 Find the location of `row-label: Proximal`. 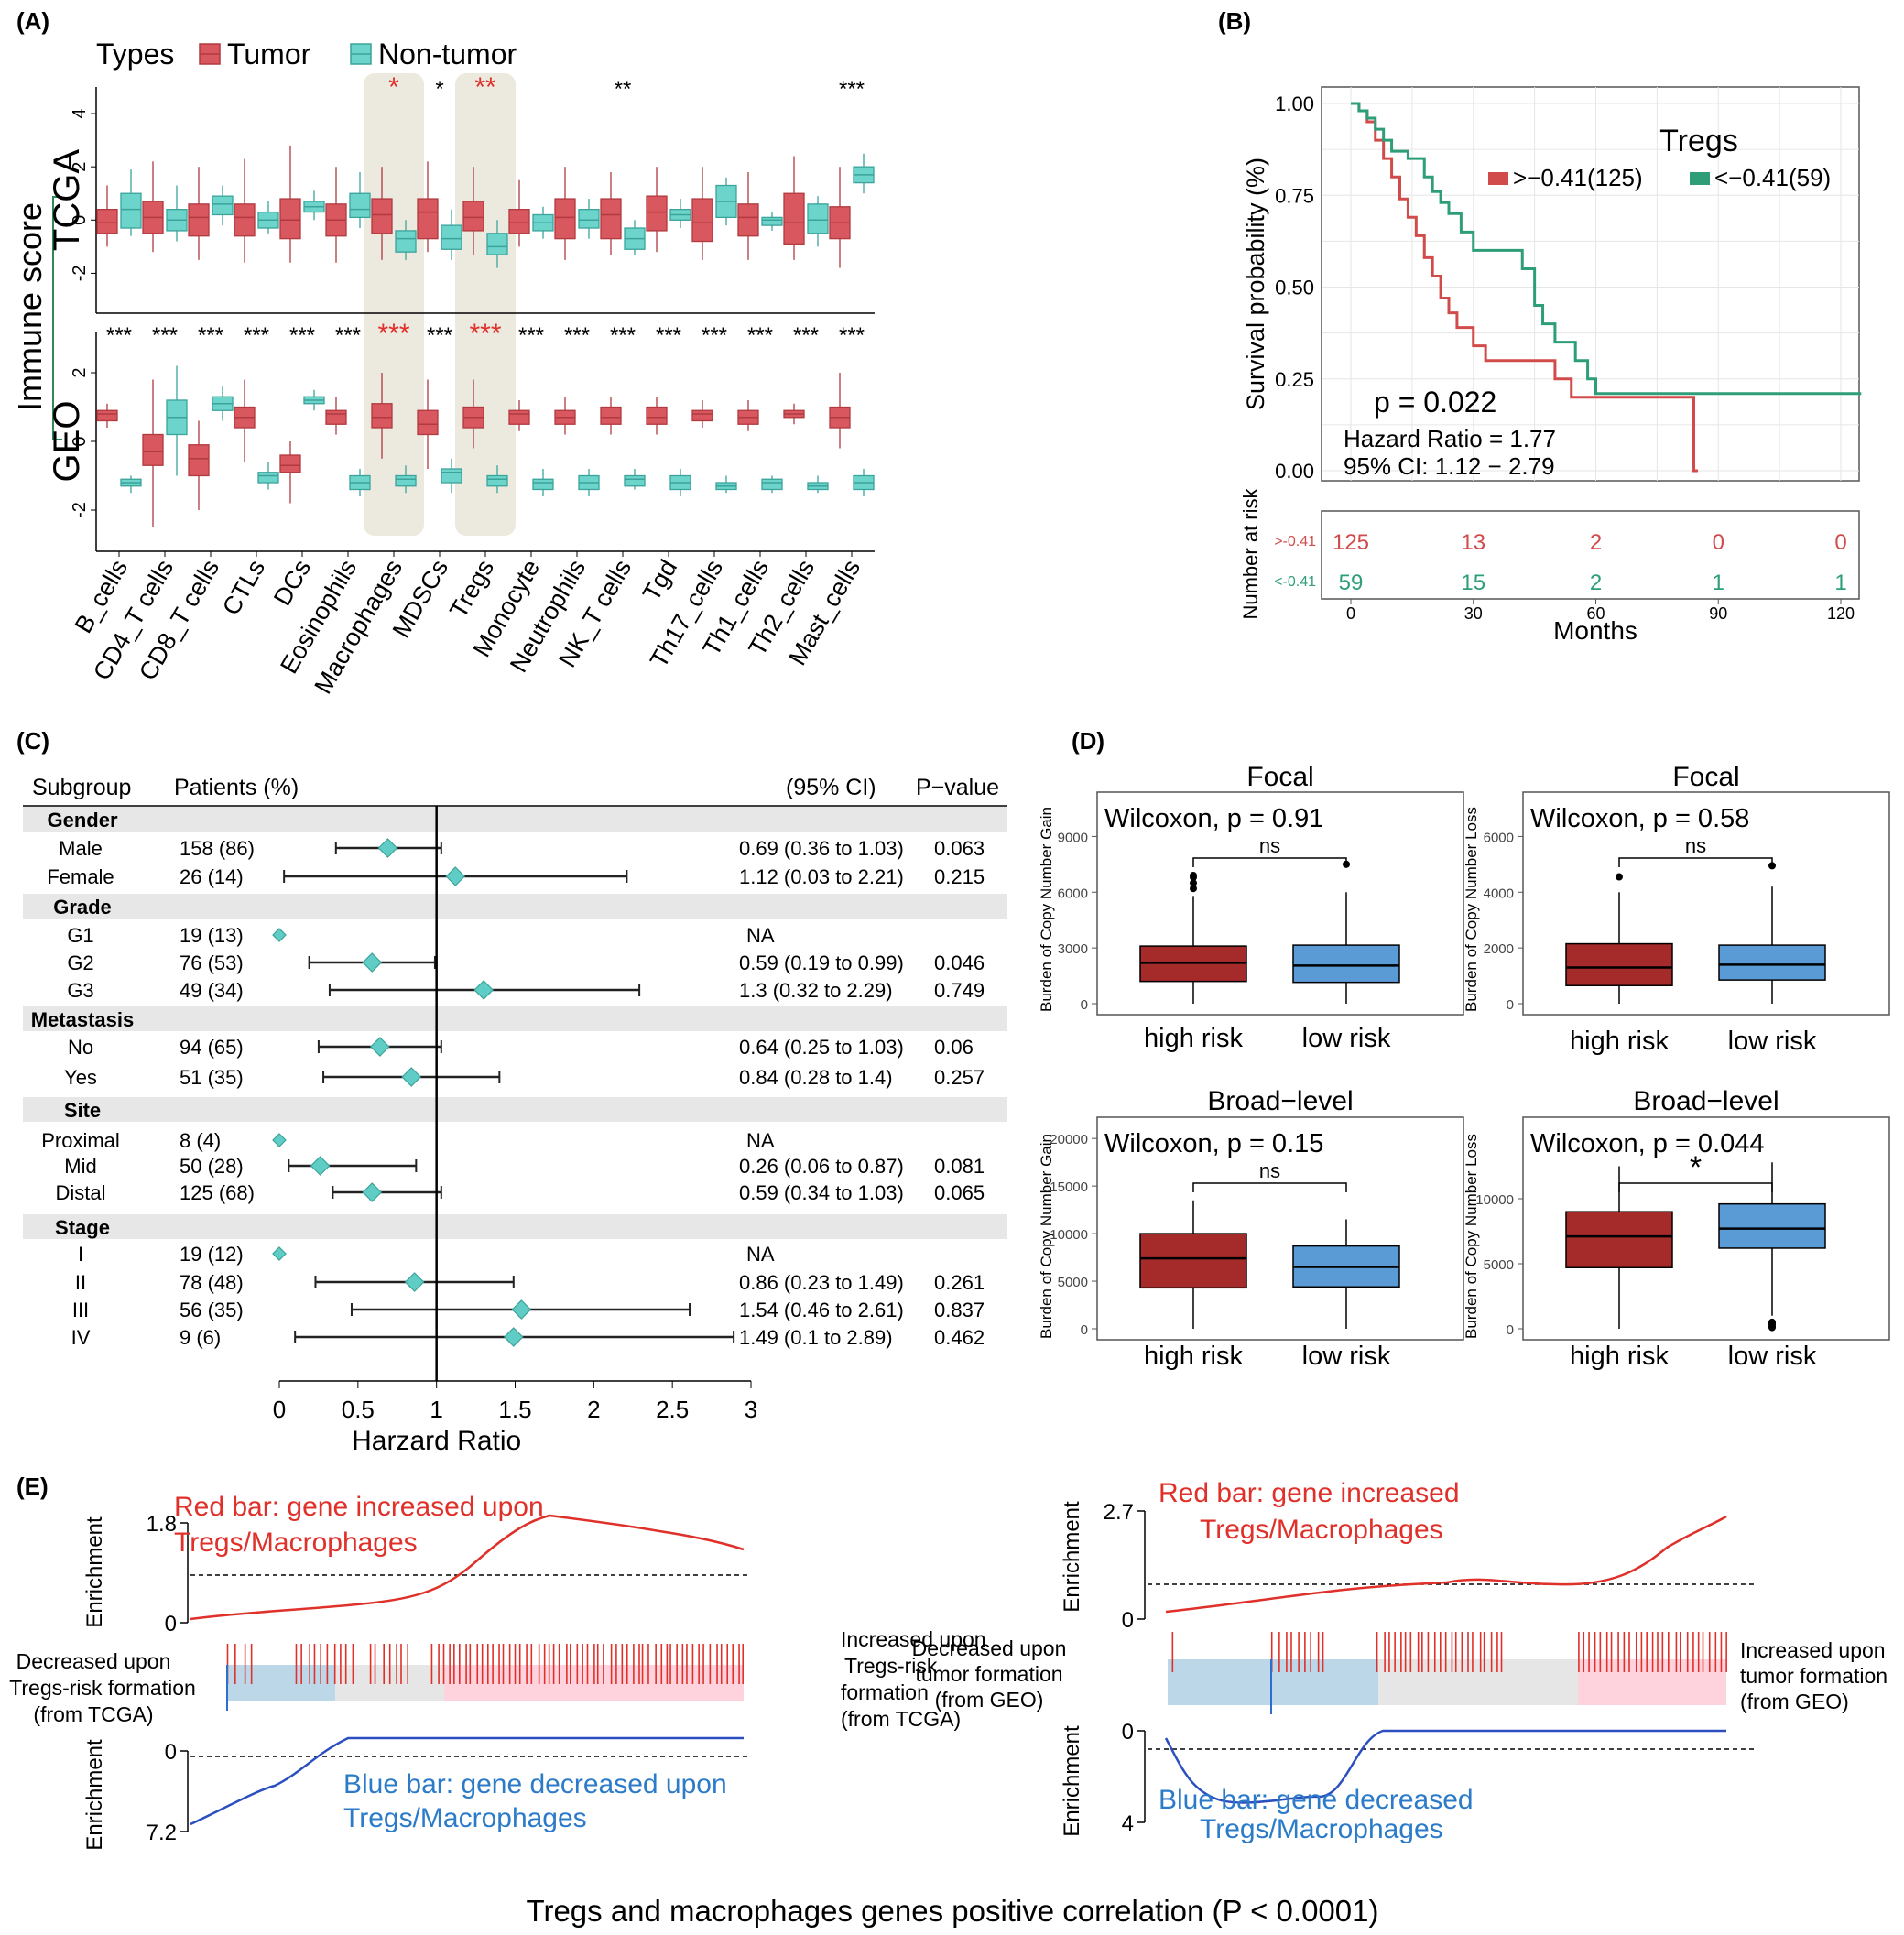

row-label: Proximal is located at coordinates (80, 1140).